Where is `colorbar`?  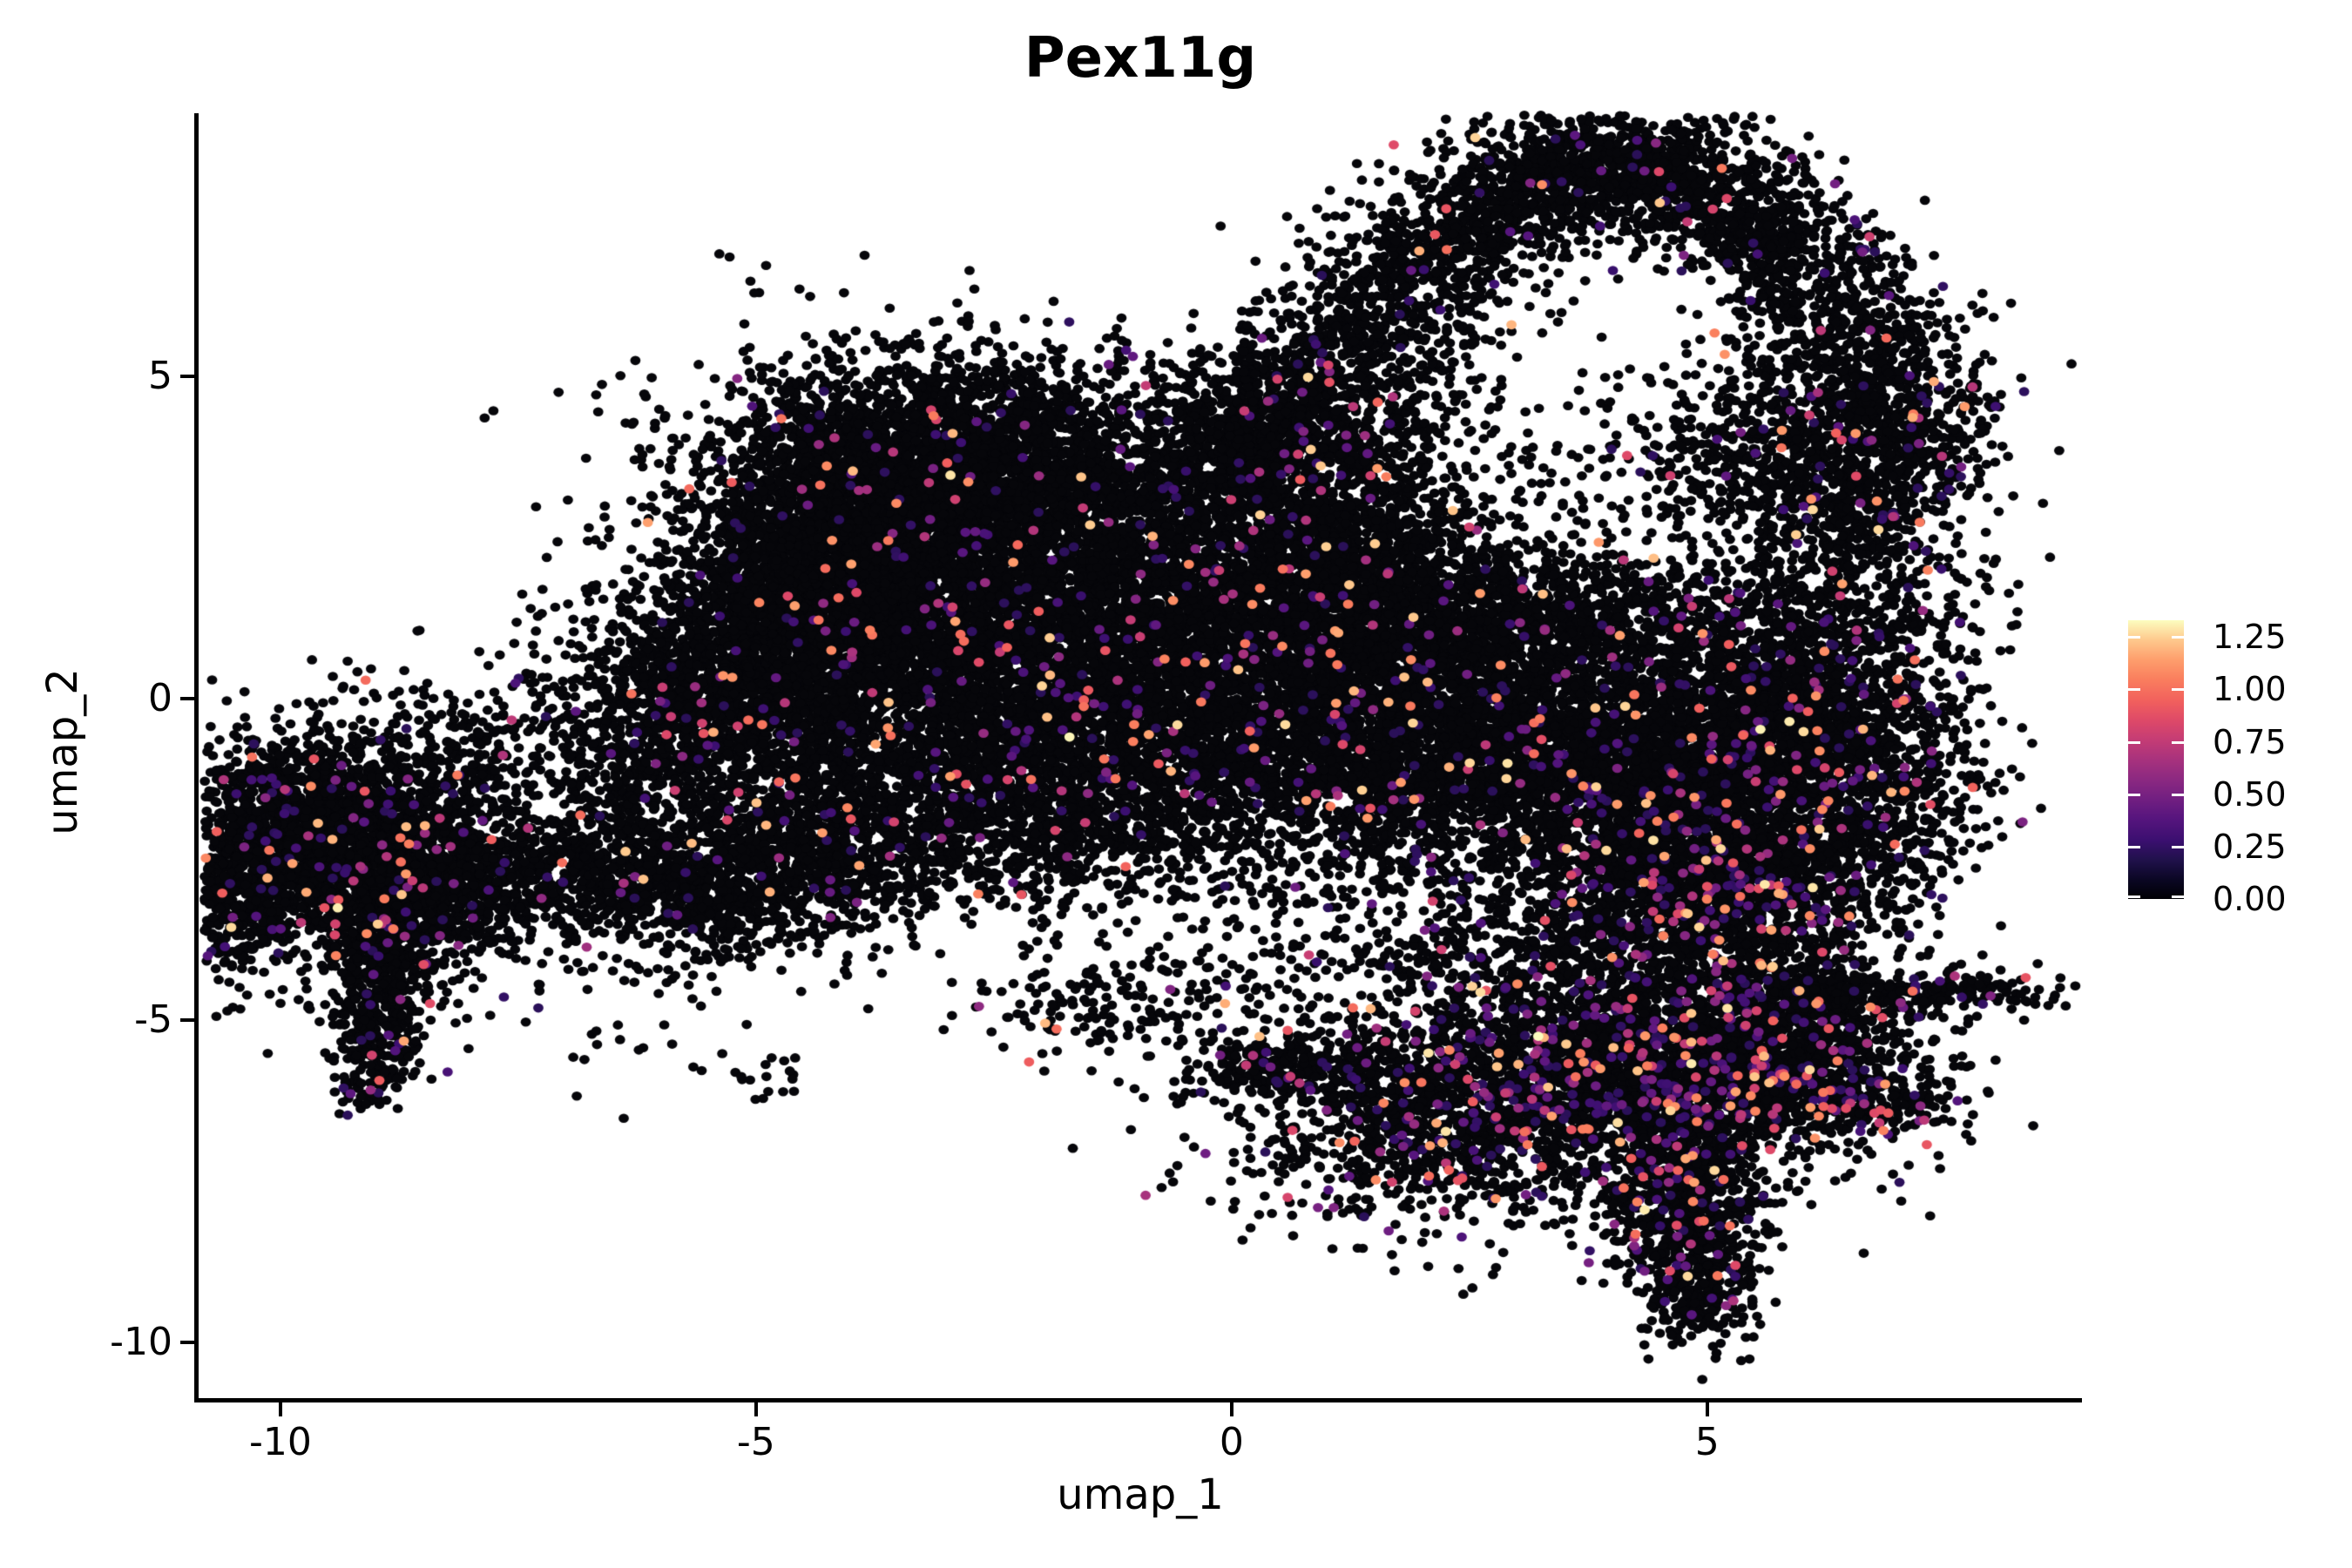
colorbar is located at coordinates (2156, 759).